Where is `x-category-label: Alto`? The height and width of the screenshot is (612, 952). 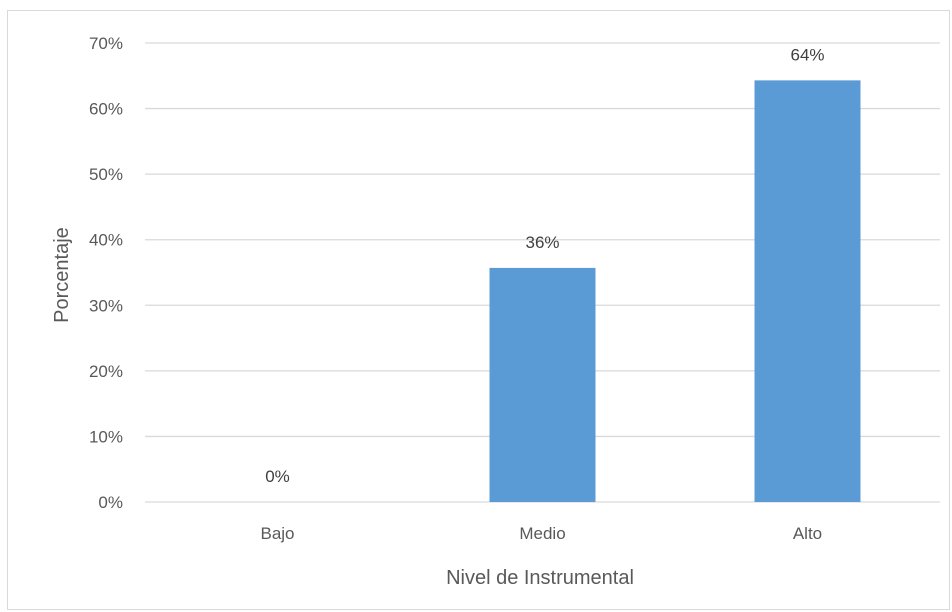
x-category-label: Alto is located at coordinates (807, 533).